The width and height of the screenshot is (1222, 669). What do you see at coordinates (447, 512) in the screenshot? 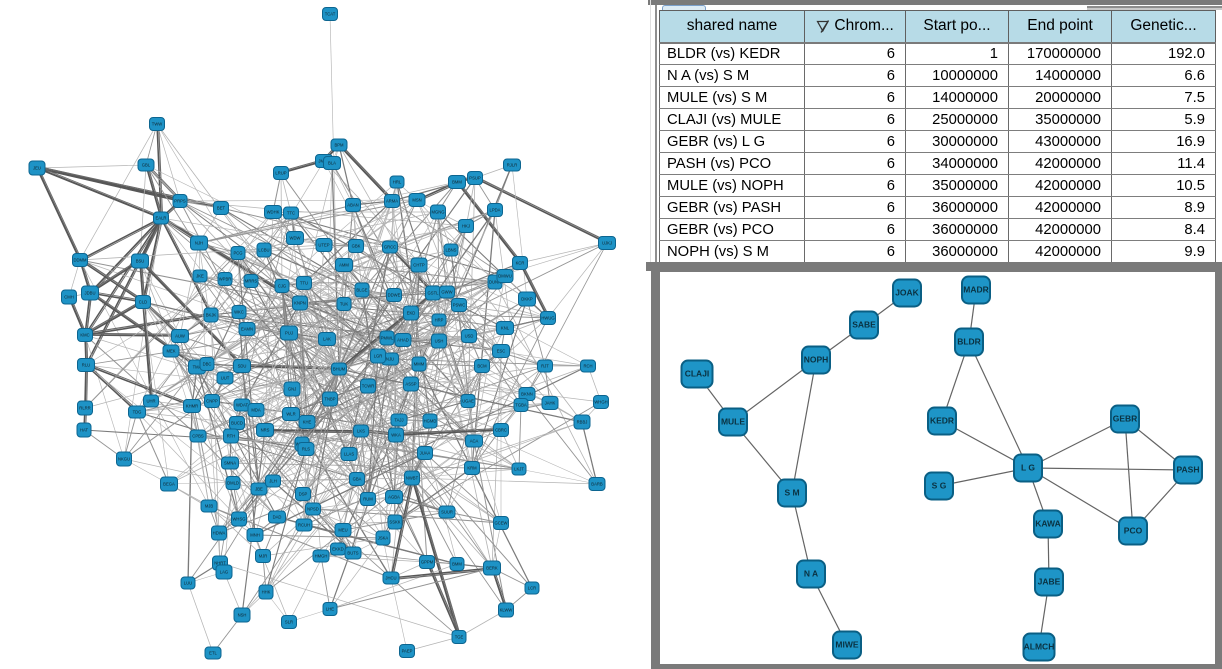
I see `svg-text: SUUR` at bounding box center [447, 512].